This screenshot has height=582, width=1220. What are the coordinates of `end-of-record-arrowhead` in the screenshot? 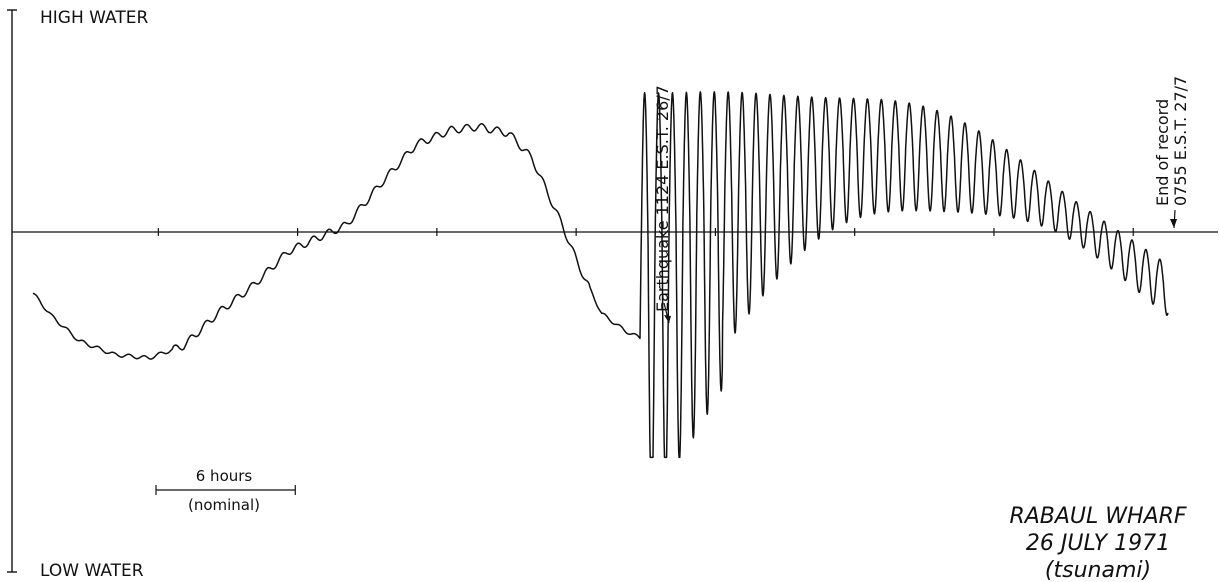 It's located at (1173, 223).